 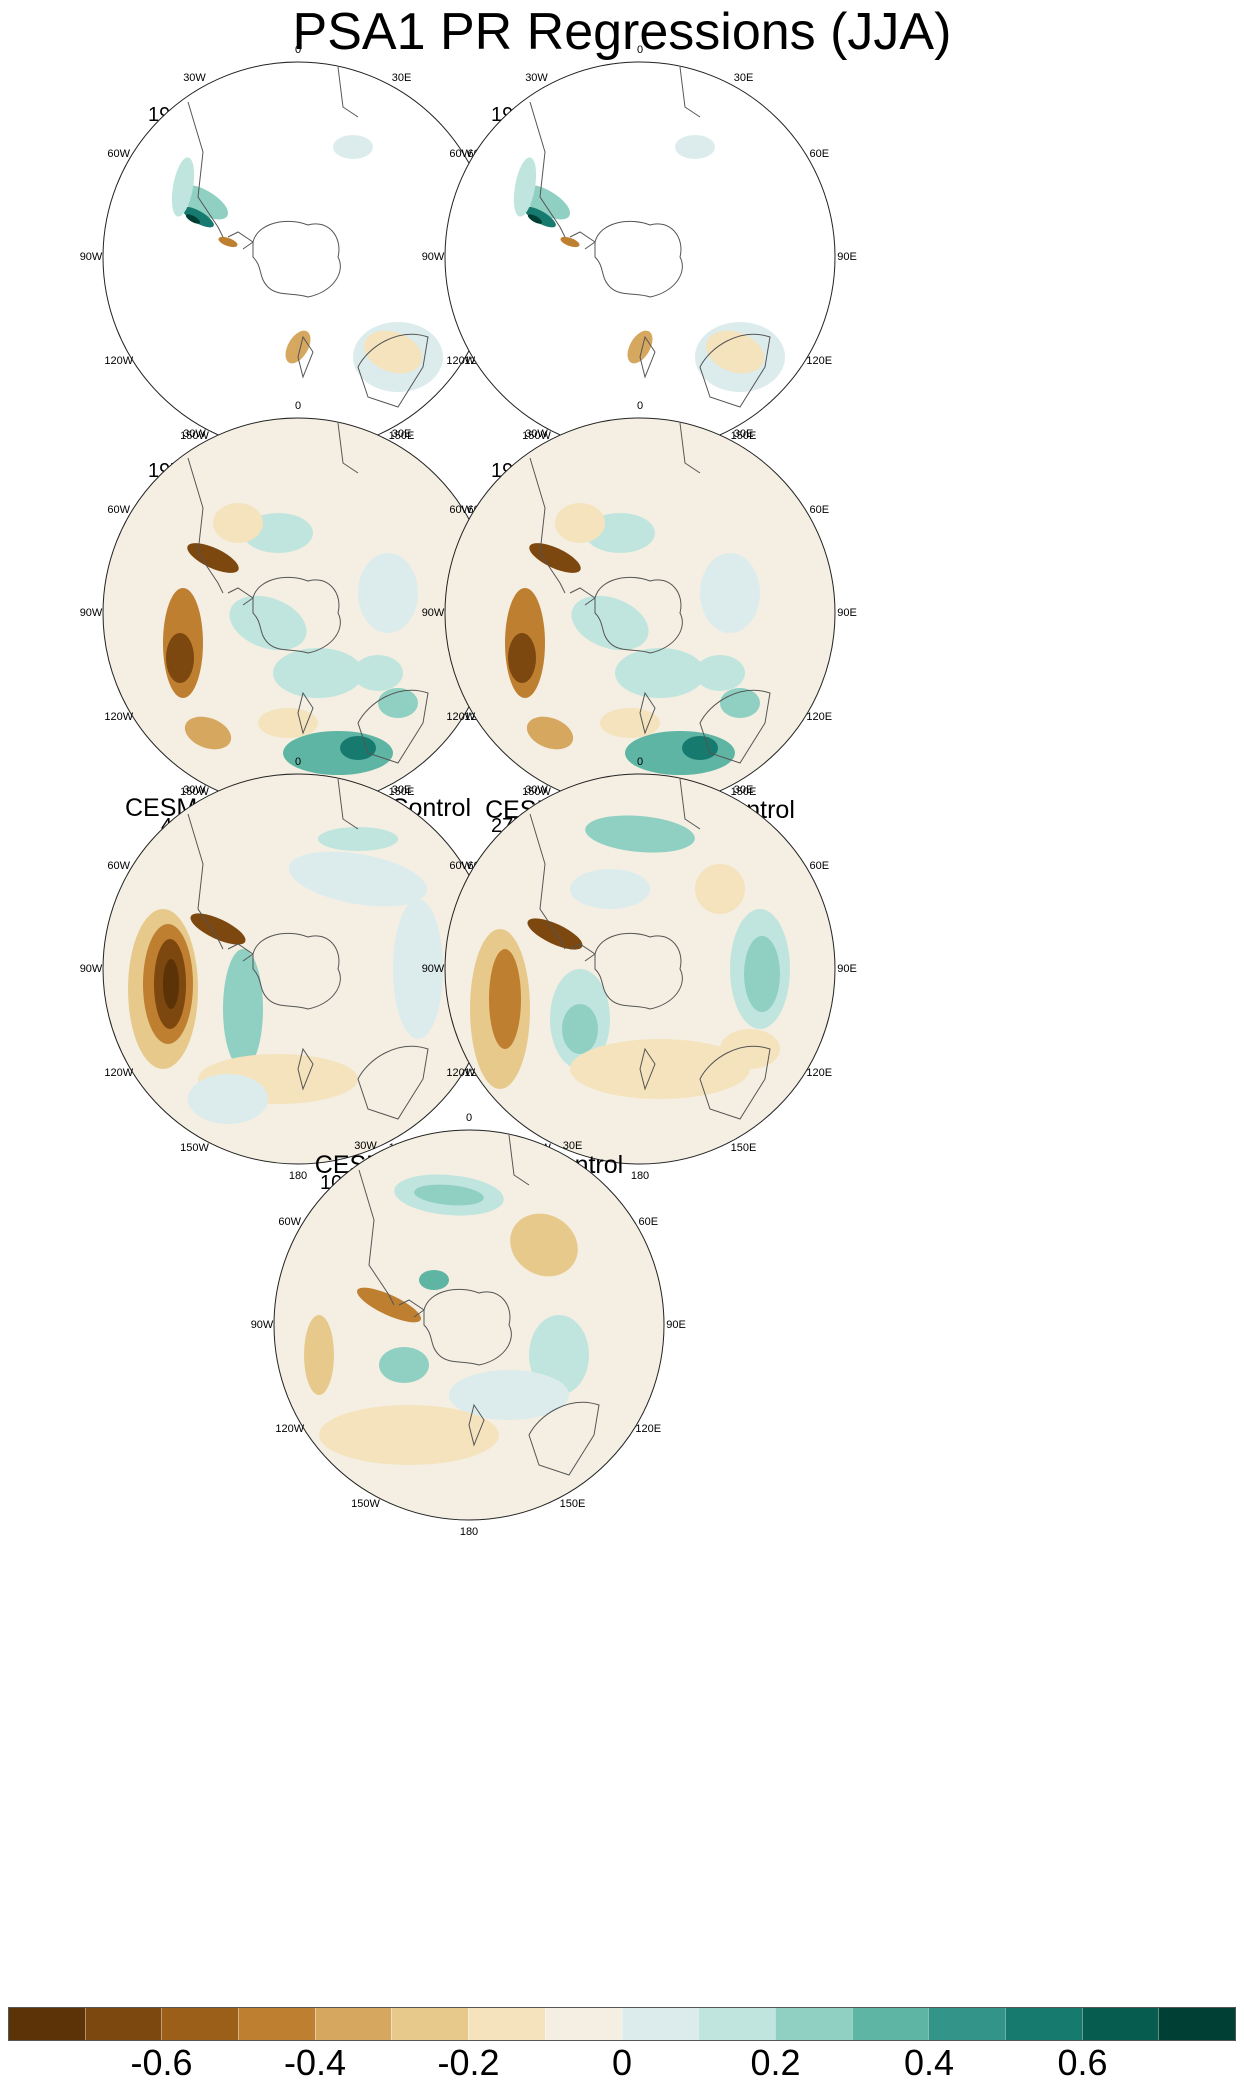 I want to click on colorbar-tick-label: 0.4, so click(x=929, y=2062).